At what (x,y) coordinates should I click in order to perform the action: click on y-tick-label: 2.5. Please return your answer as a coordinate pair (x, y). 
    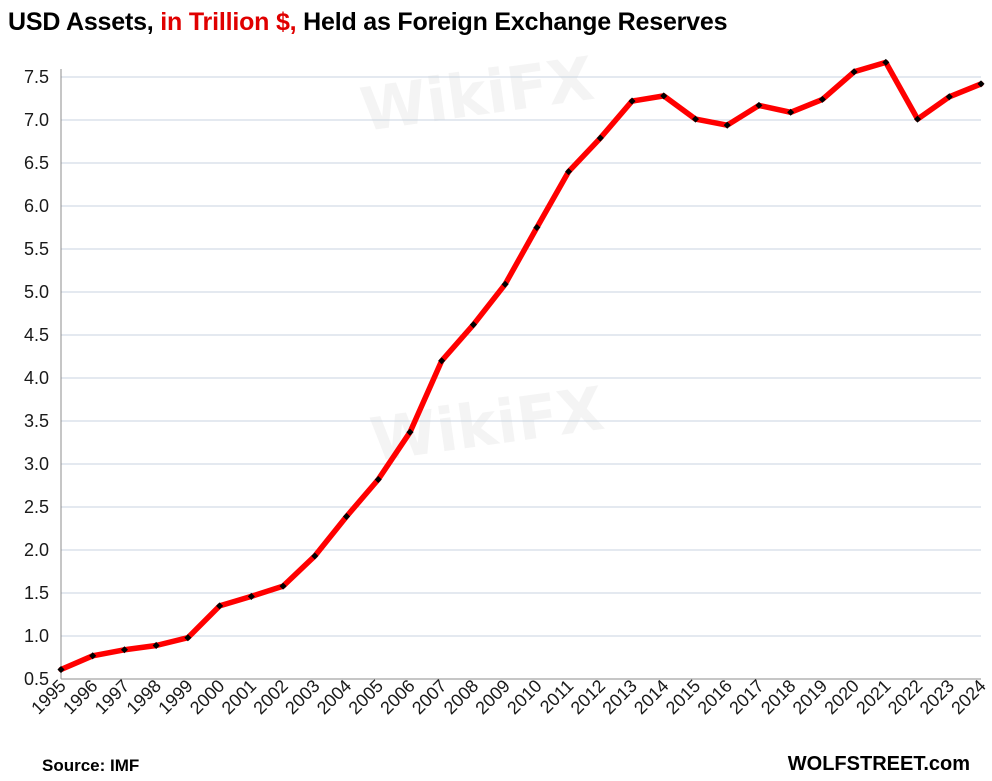
    Looking at the image, I should click on (36, 507).